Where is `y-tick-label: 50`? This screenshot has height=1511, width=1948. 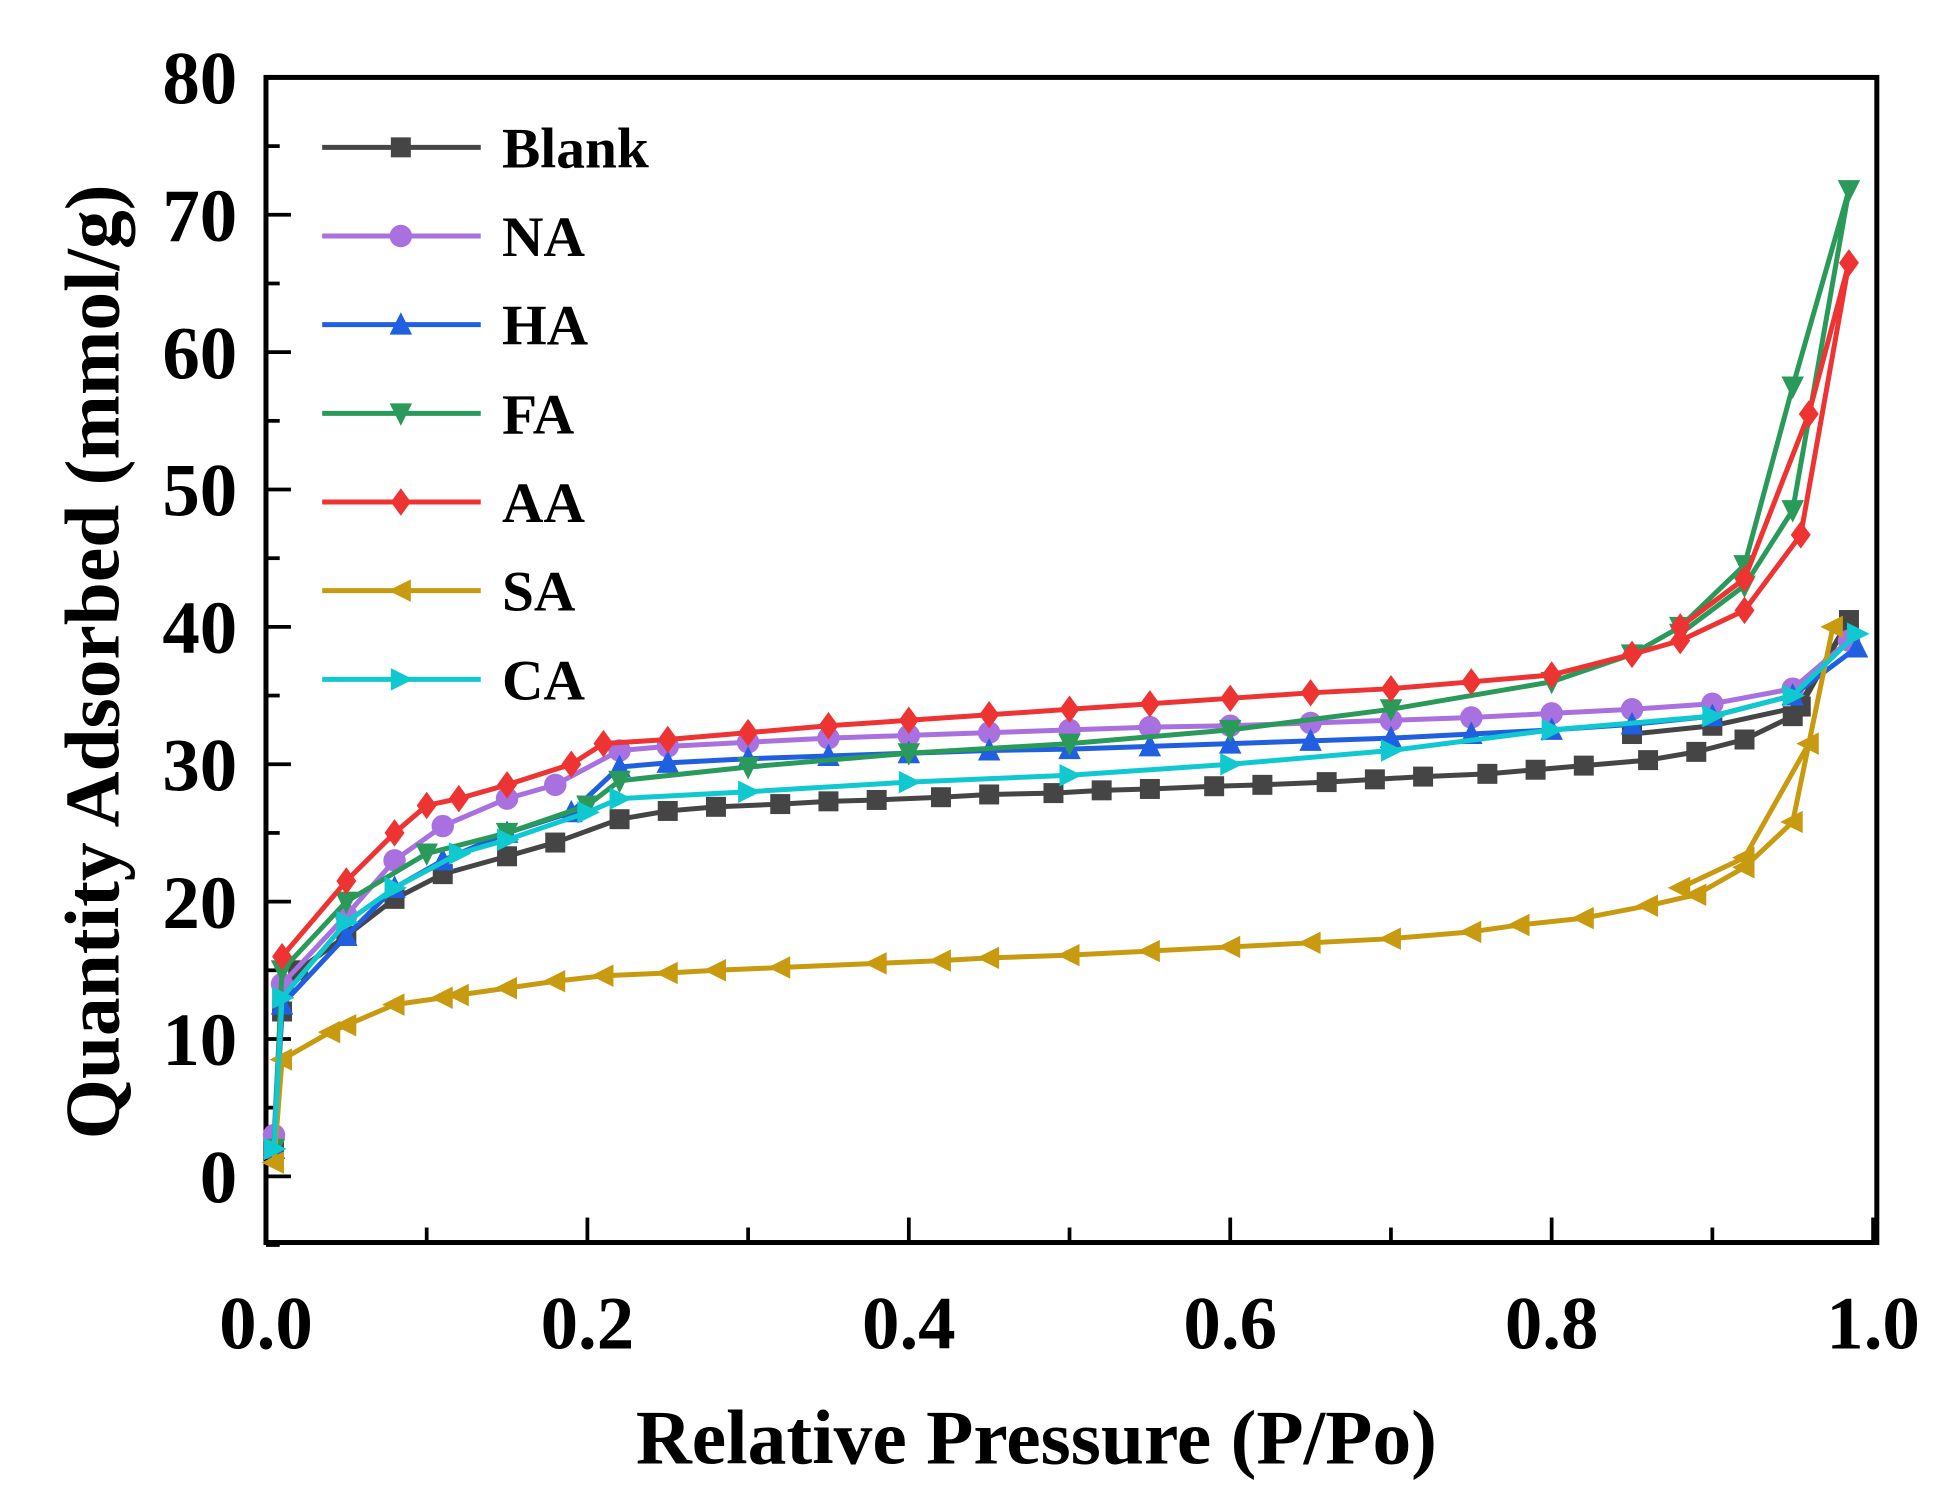 y-tick-label: 50 is located at coordinates (199, 491).